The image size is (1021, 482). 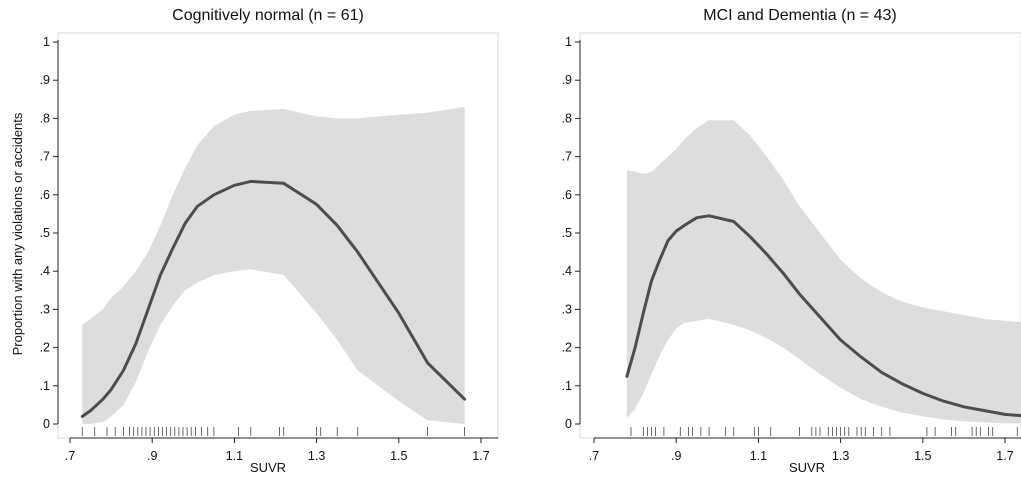 I want to click on panel-title: MCI and Dementia (n = 43), so click(x=799, y=15).